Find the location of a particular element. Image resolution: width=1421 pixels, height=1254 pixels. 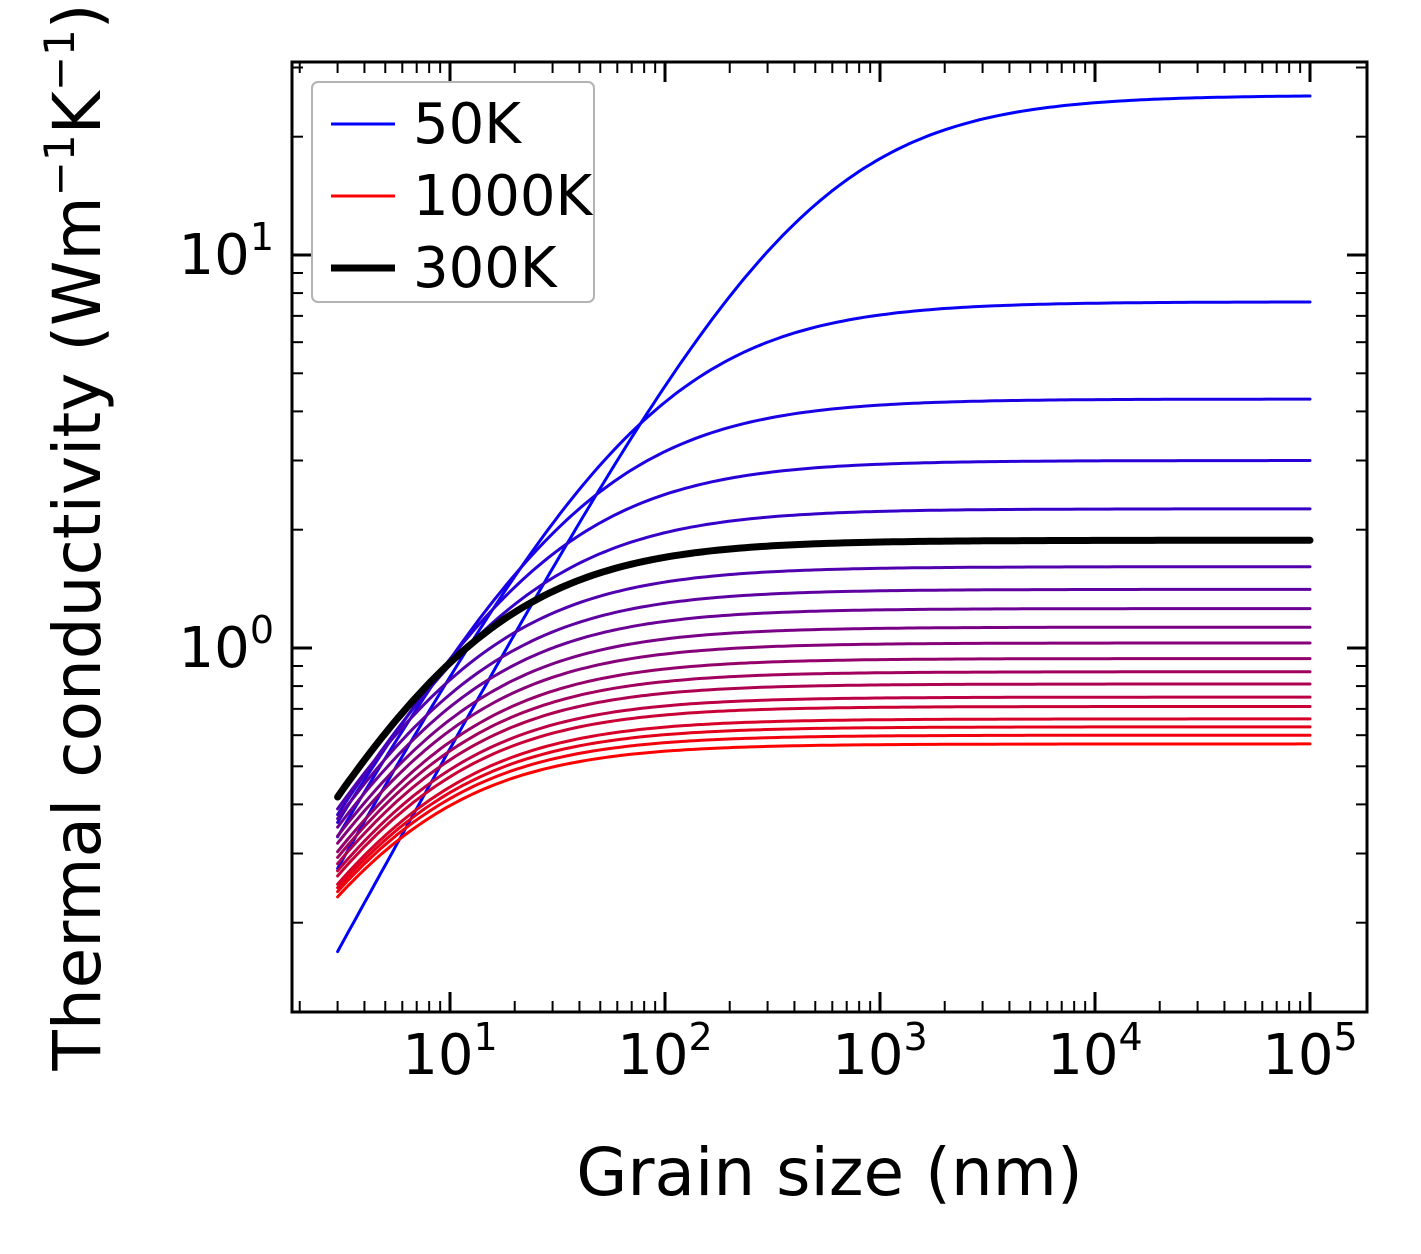

x-tick-label-10⁵: 10⁵ is located at coordinates (1309, 1051).